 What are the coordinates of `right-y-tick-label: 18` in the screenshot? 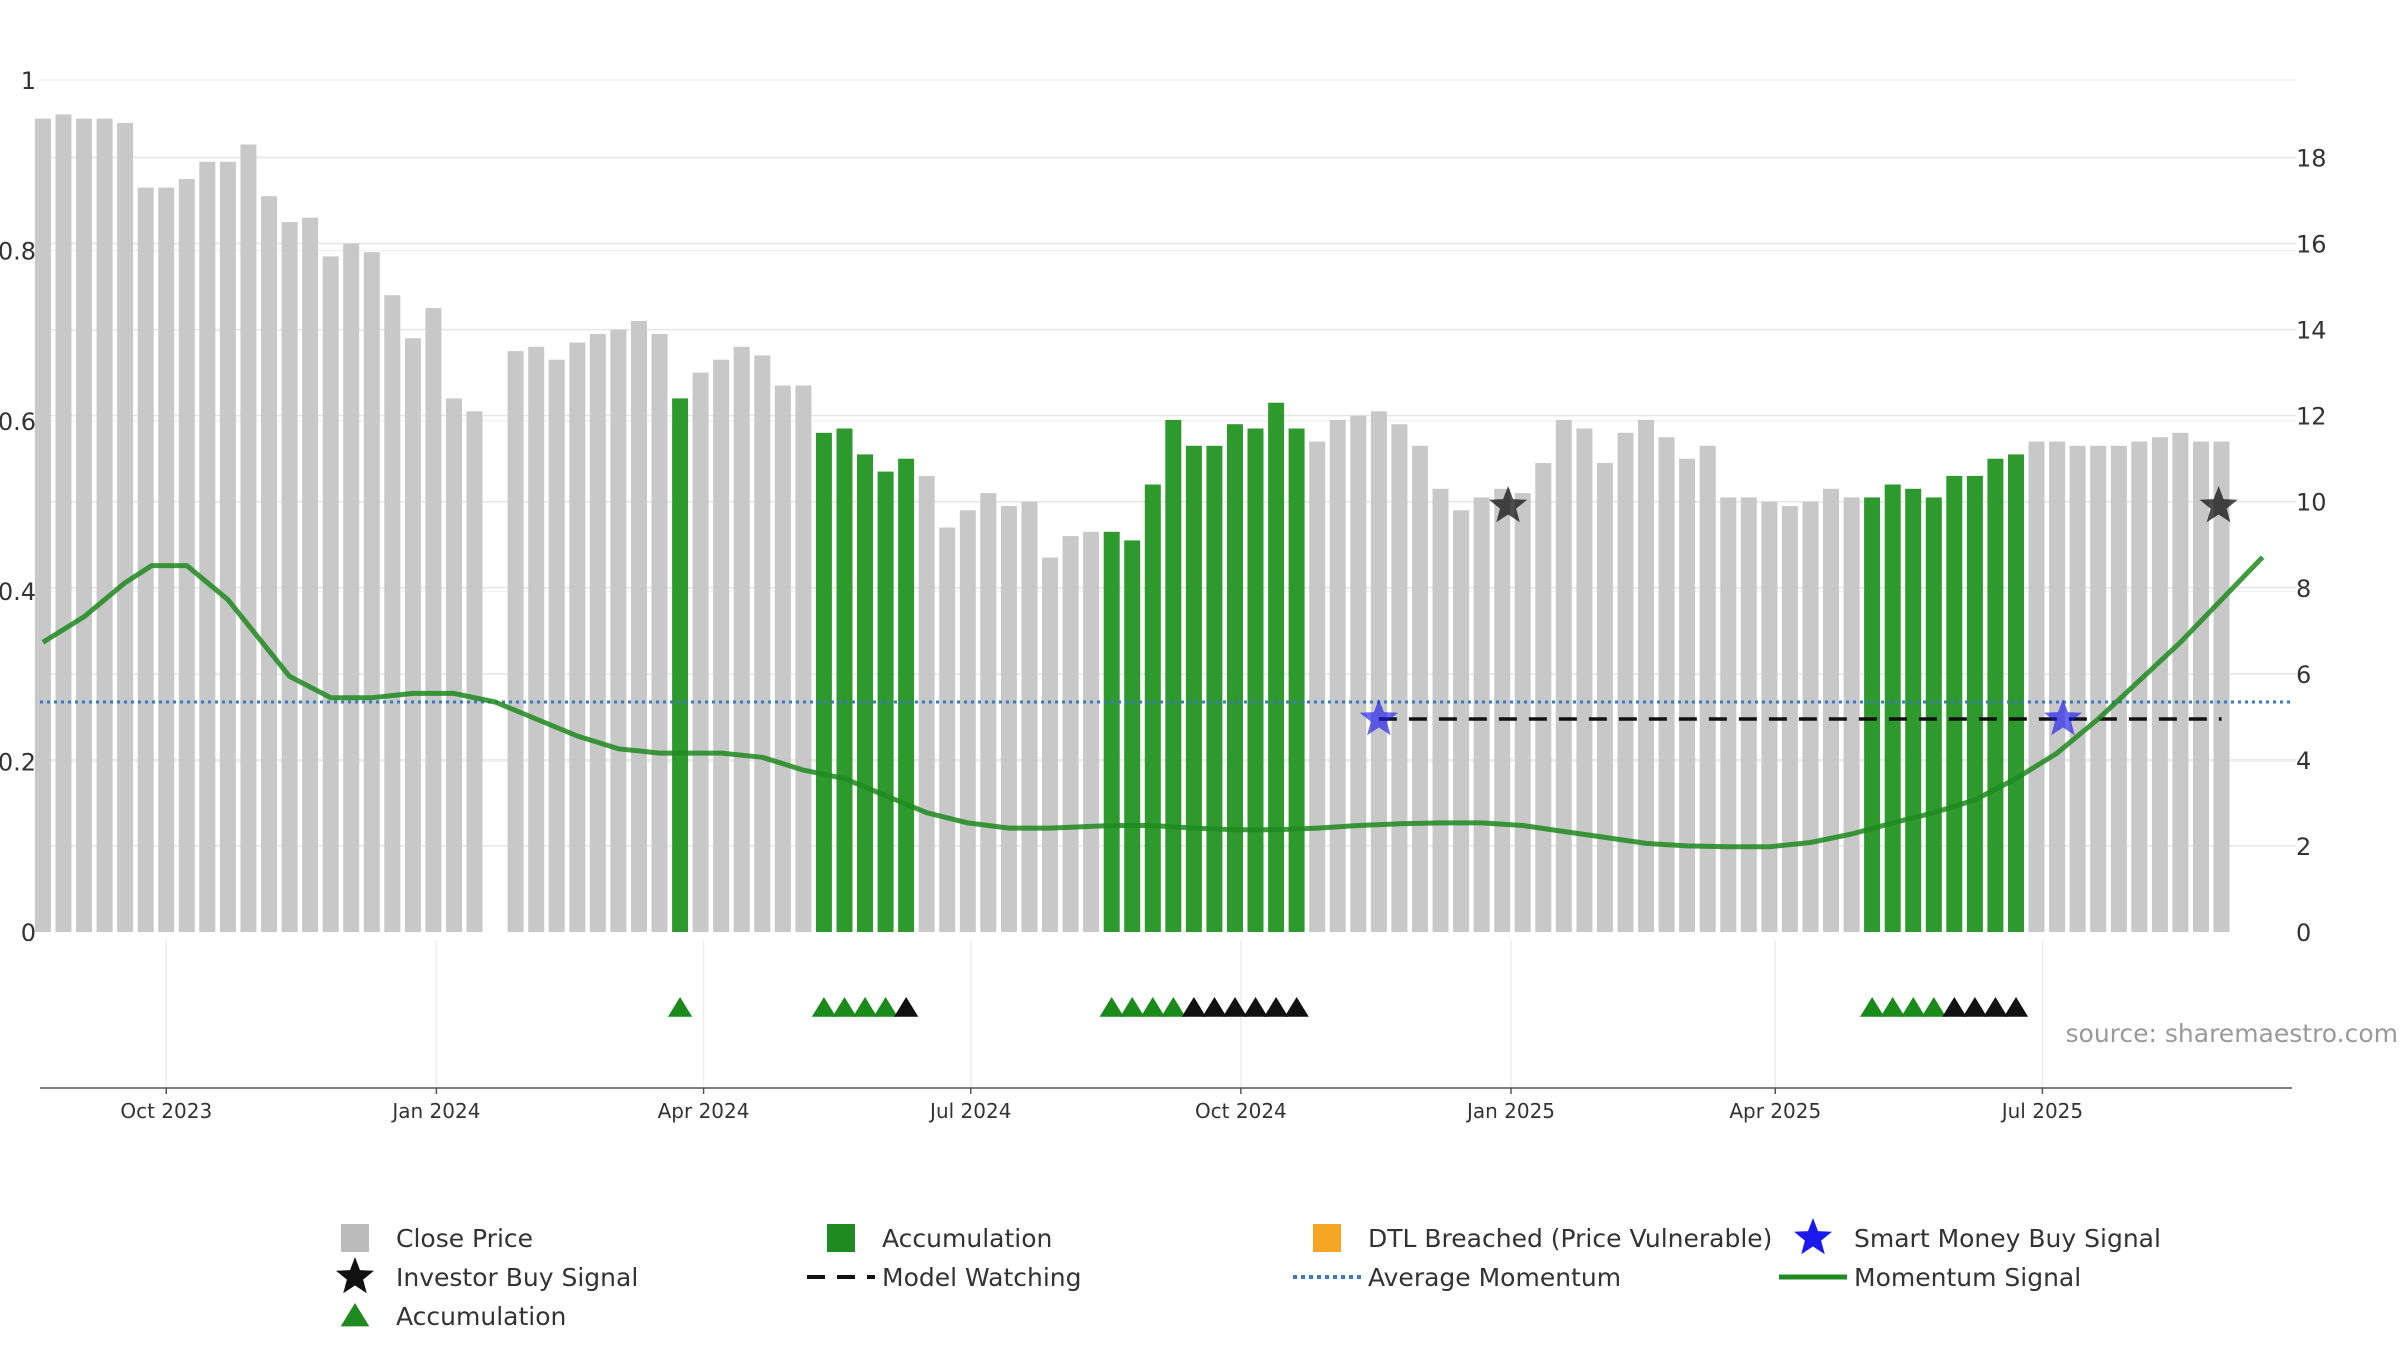 It's located at (2311, 158).